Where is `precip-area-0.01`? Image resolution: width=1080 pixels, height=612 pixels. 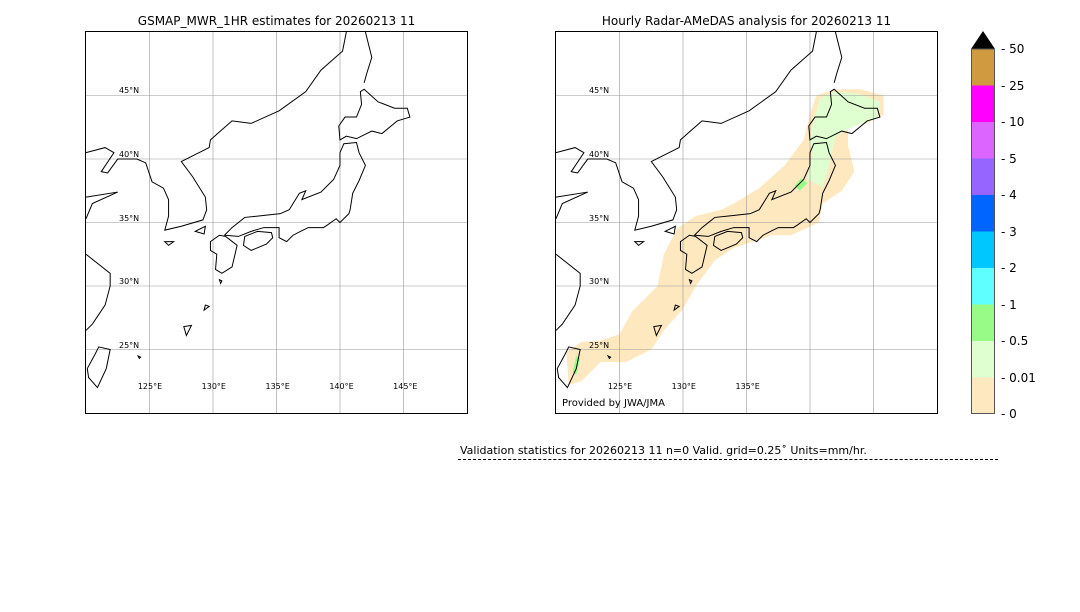
precip-area-0.01 is located at coordinates (725, 237).